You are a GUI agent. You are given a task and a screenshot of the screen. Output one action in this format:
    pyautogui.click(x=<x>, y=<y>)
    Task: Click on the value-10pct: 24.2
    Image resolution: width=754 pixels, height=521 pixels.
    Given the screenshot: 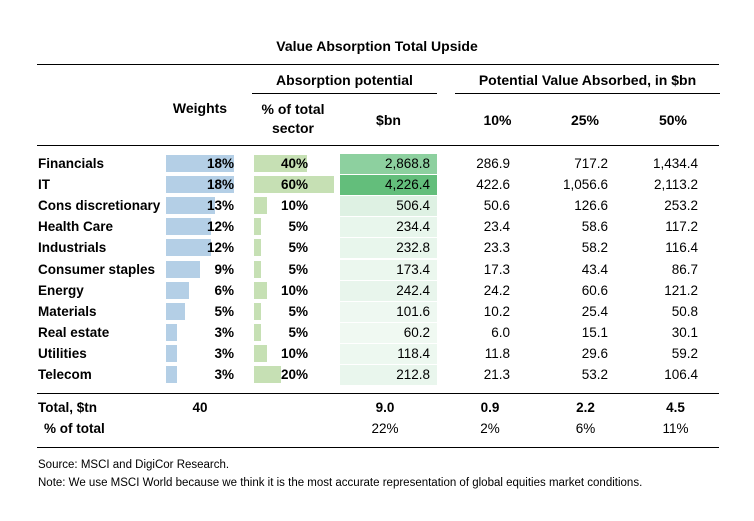 What is the action you would take?
    pyautogui.click(x=496, y=290)
    